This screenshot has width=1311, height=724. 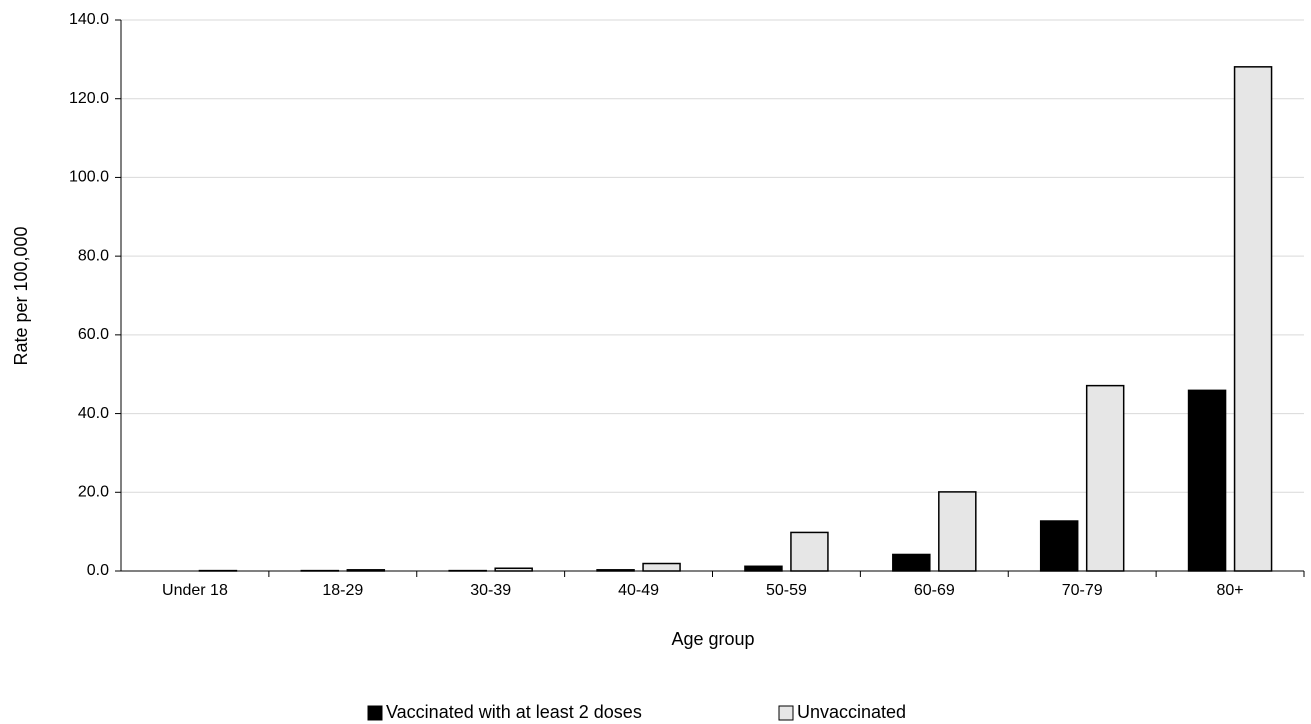 What do you see at coordinates (786, 590) in the screenshot?
I see `x-tick-label: 50-59` at bounding box center [786, 590].